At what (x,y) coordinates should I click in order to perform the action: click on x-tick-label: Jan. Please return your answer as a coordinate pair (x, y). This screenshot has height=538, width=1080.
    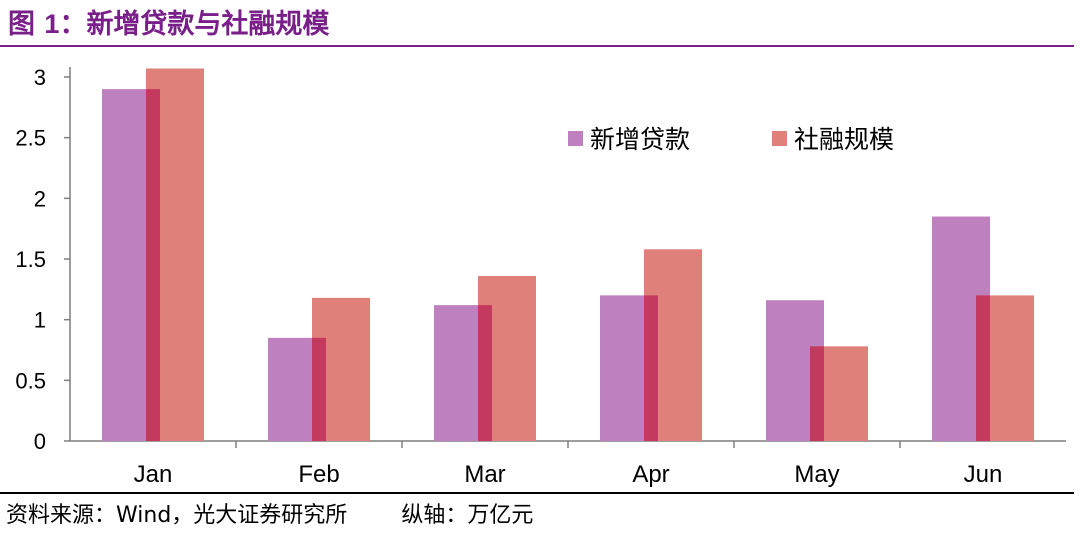
    Looking at the image, I should click on (153, 474).